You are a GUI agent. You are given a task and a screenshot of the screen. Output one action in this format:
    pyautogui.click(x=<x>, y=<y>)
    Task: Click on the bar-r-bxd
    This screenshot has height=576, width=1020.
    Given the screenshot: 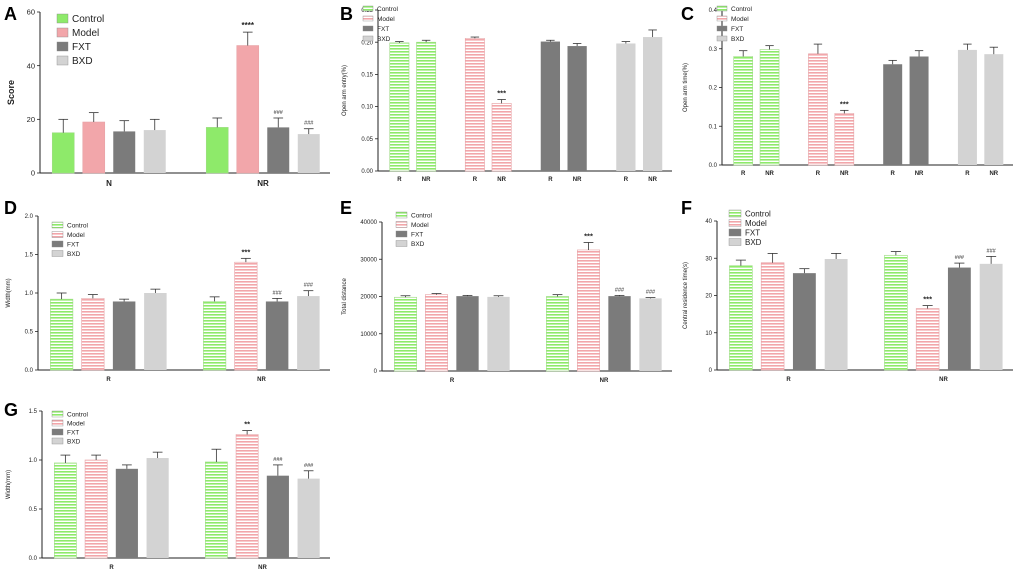 What is the action you would take?
    pyautogui.click(x=836, y=314)
    